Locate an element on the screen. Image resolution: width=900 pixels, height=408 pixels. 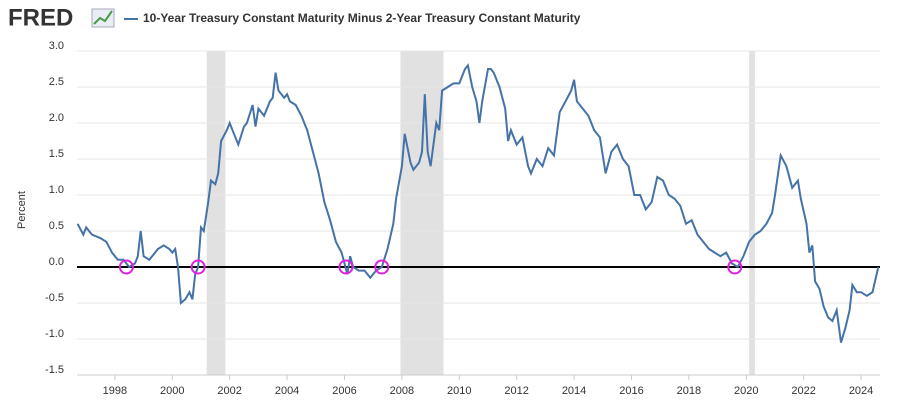
x-tick-label: 2014 is located at coordinates (574, 391).